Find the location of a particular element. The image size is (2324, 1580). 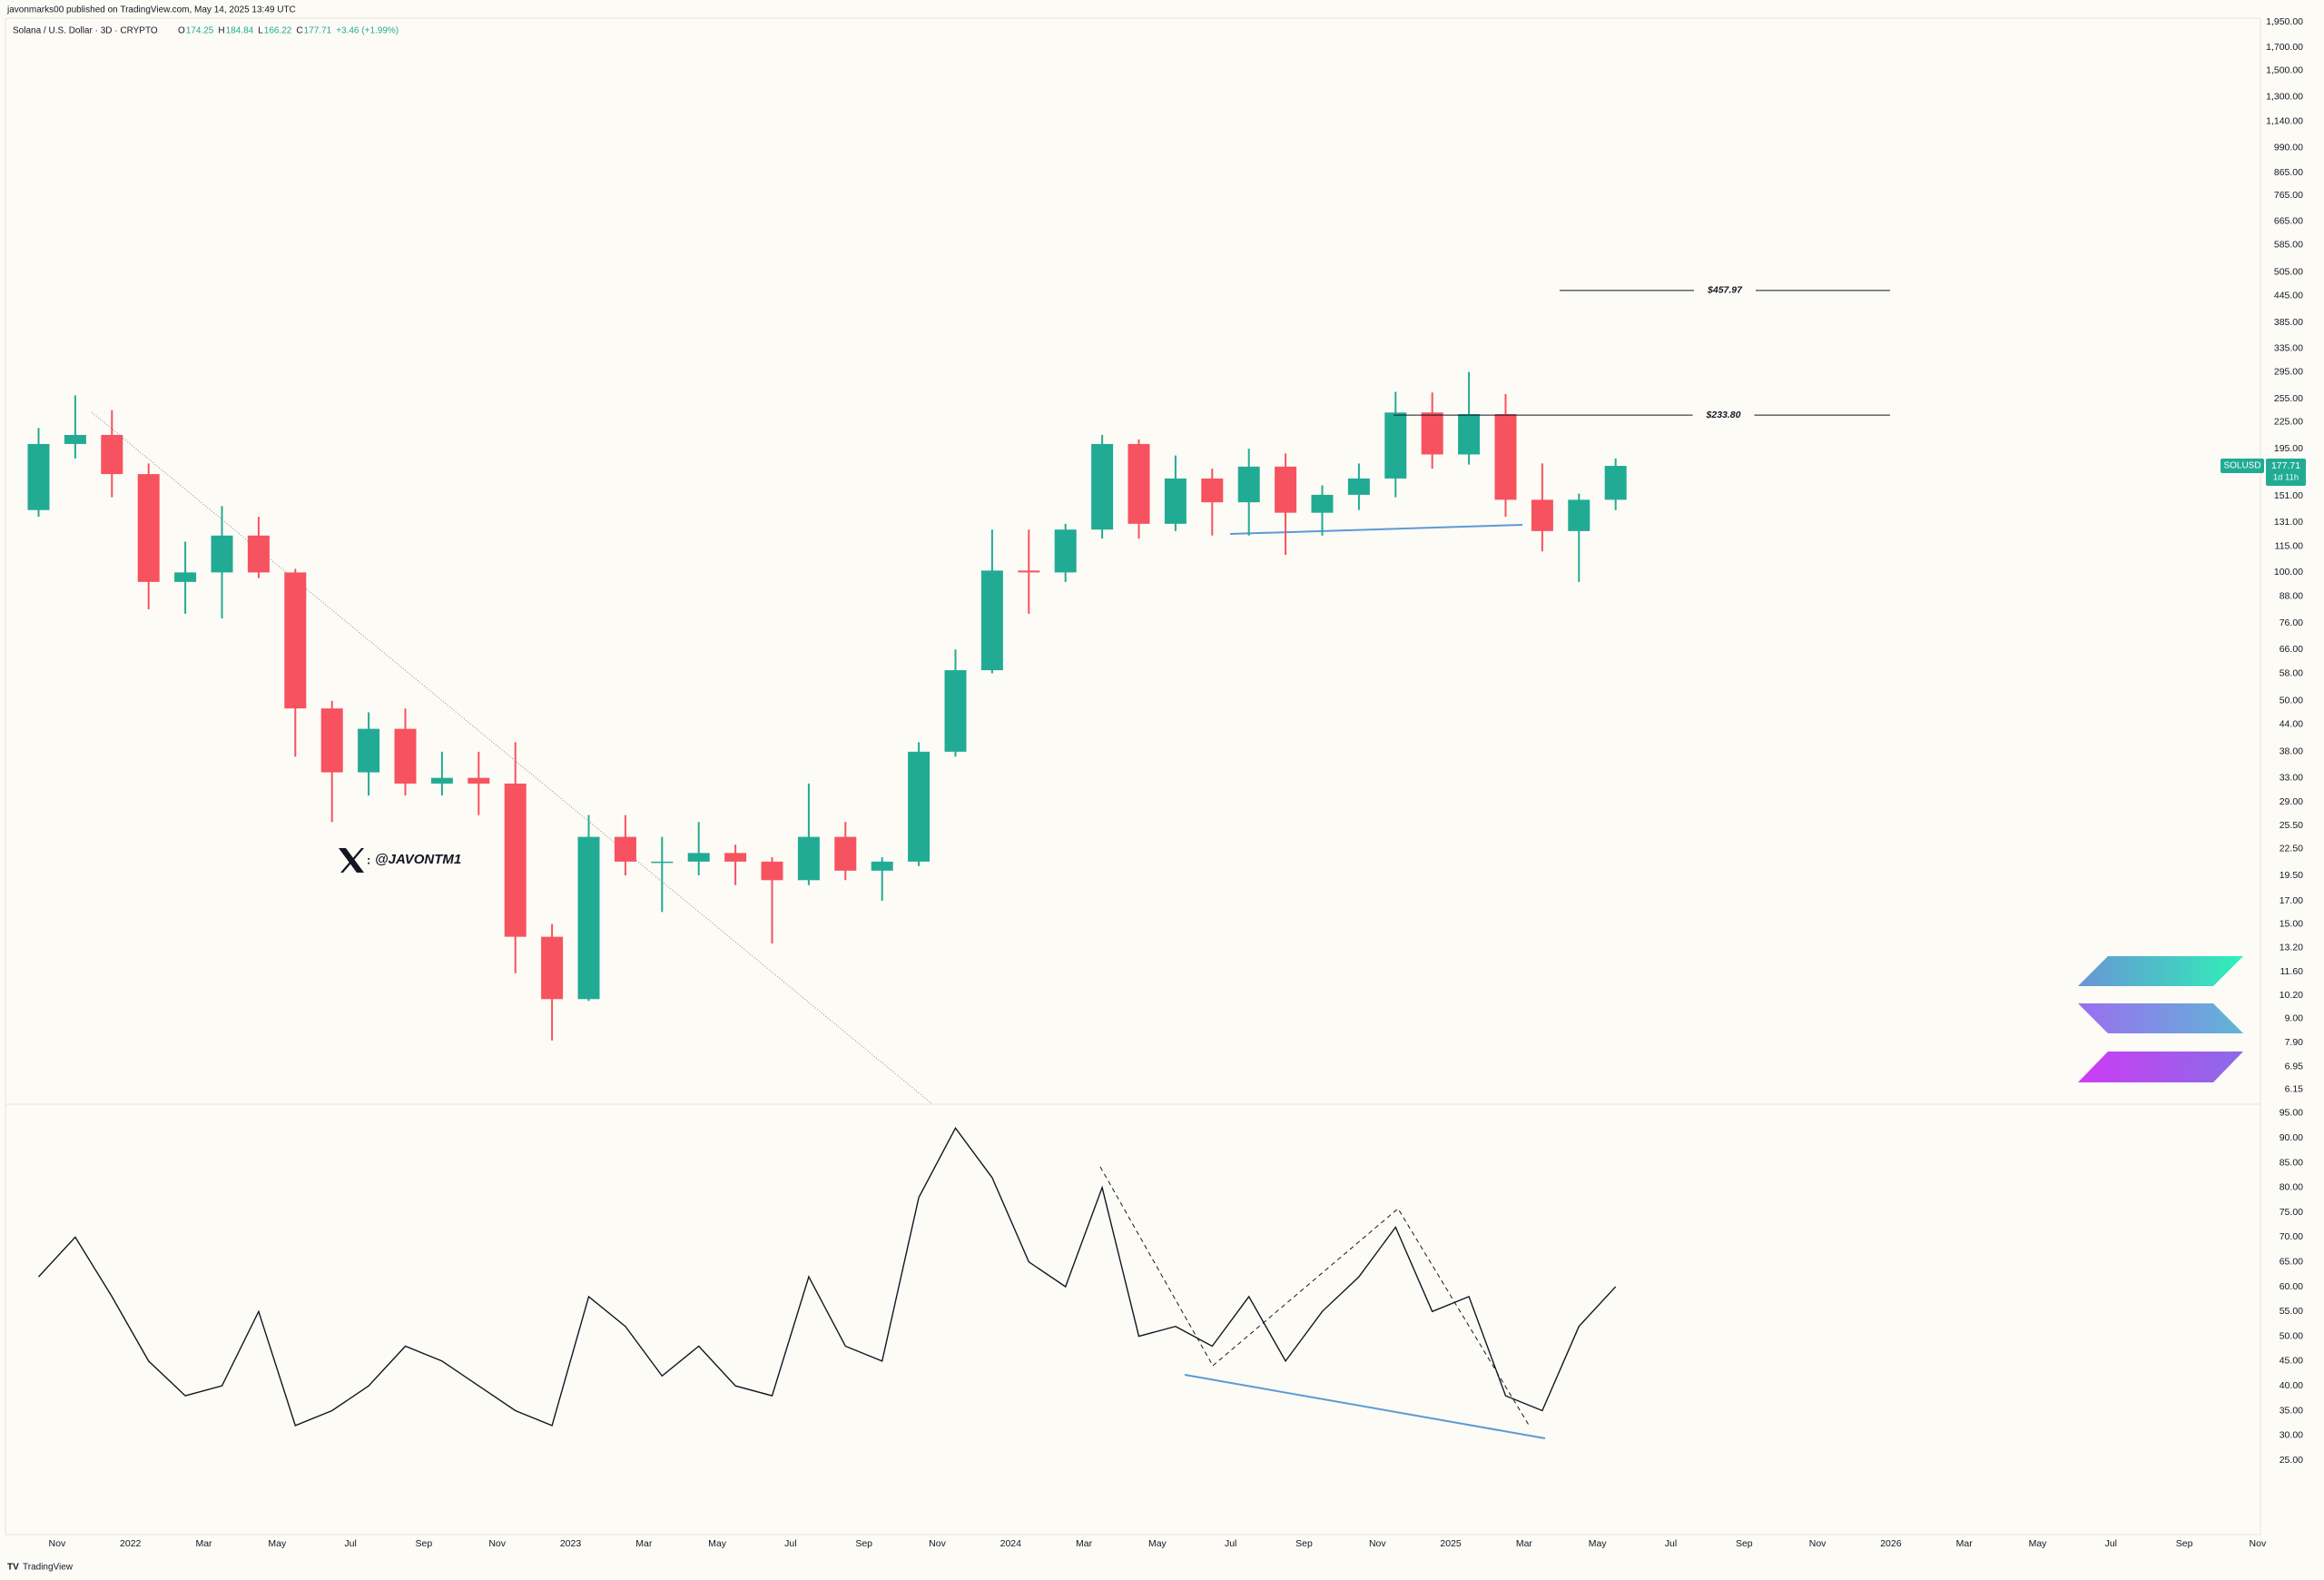

y-tick-label: 11.60 is located at coordinates (2292, 971).